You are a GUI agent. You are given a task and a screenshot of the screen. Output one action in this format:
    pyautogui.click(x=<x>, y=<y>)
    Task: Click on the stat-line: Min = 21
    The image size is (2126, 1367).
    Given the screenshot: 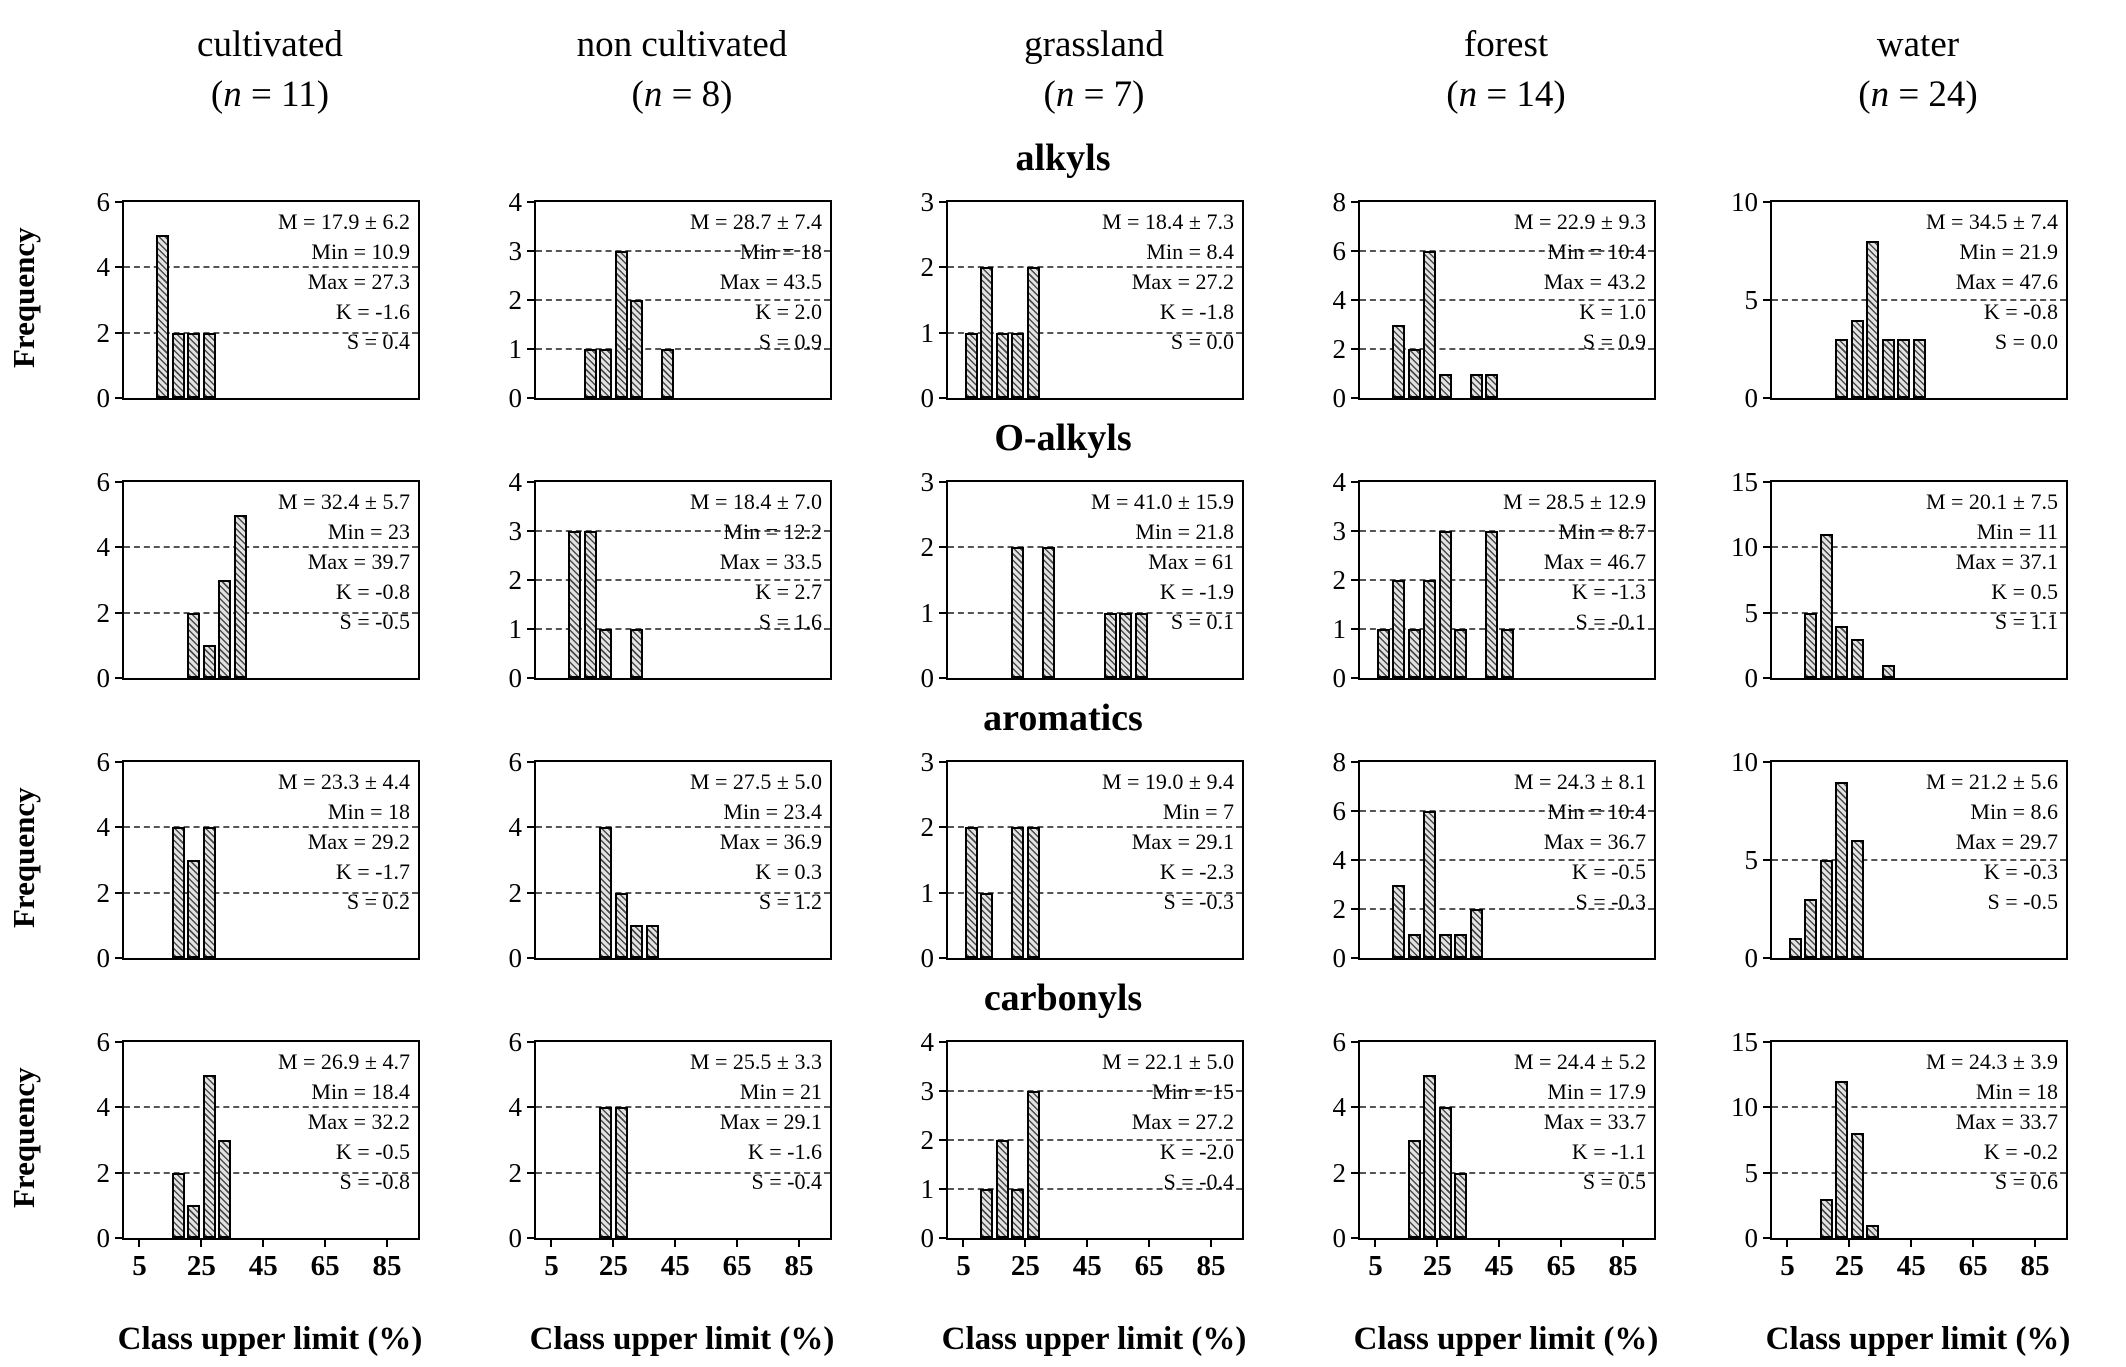 What is the action you would take?
    pyautogui.click(x=780, y=1091)
    